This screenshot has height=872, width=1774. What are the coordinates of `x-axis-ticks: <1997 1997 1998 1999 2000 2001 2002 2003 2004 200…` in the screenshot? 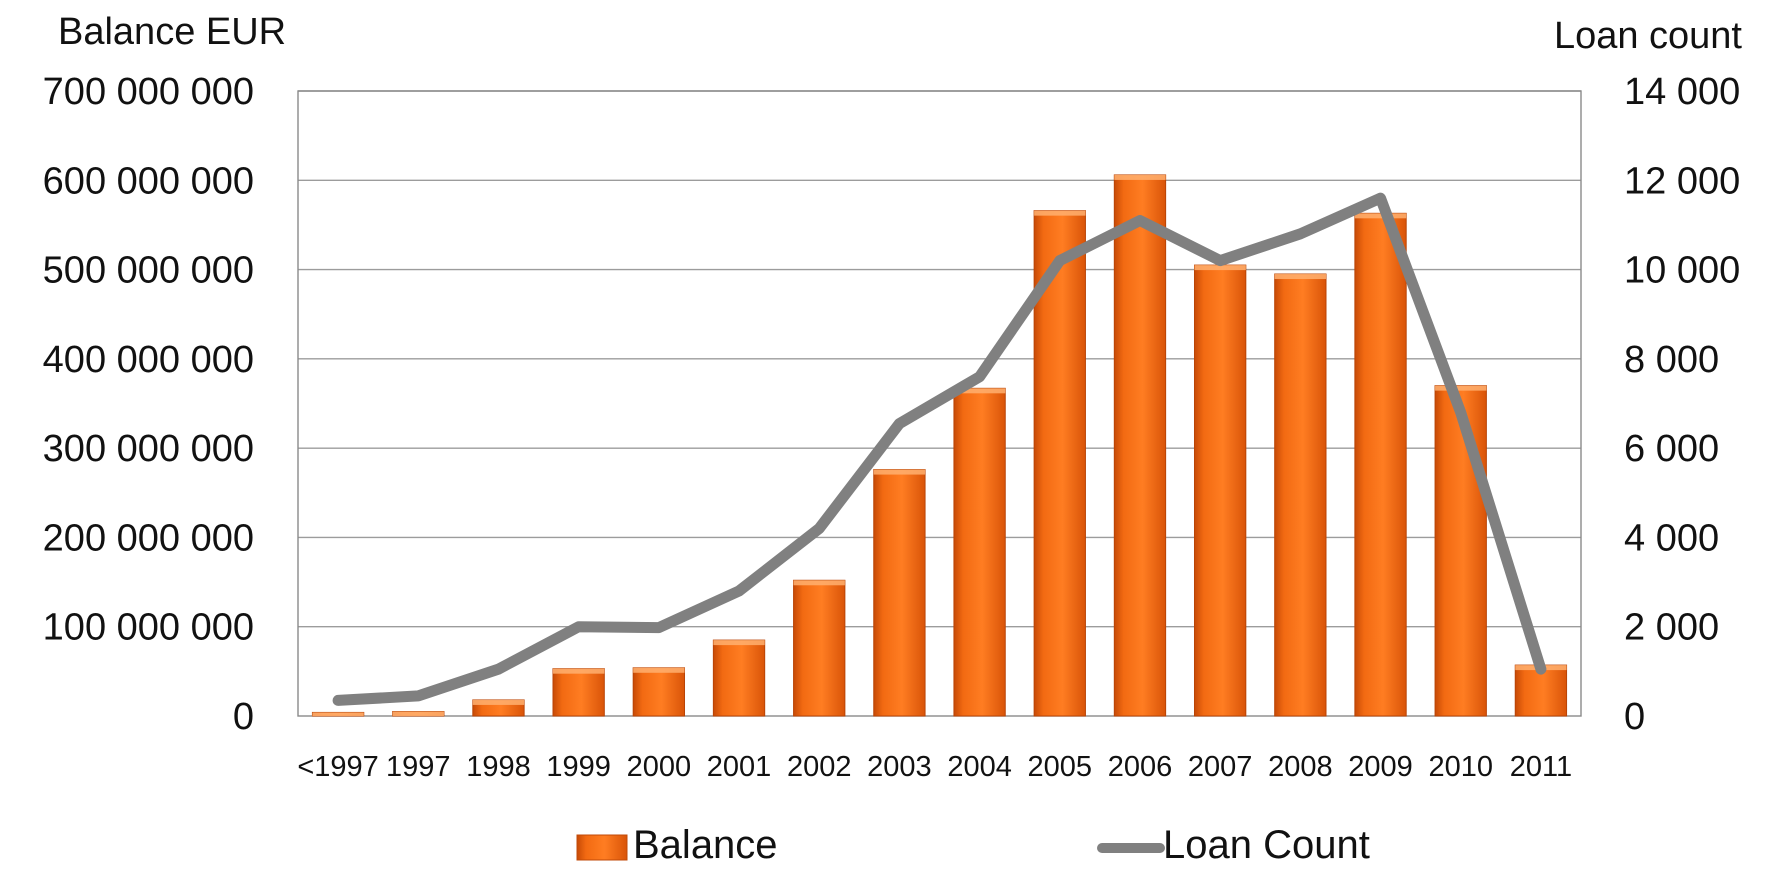 It's located at (934, 767).